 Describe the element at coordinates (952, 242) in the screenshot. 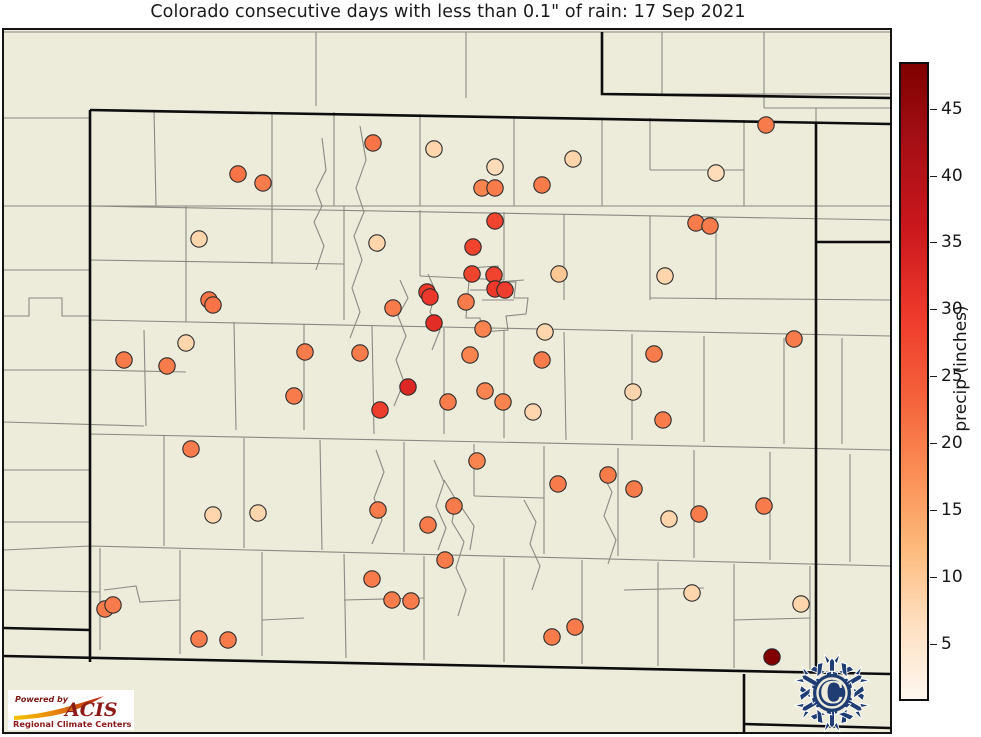

I see `colorbar-tick-label: 35` at that location.